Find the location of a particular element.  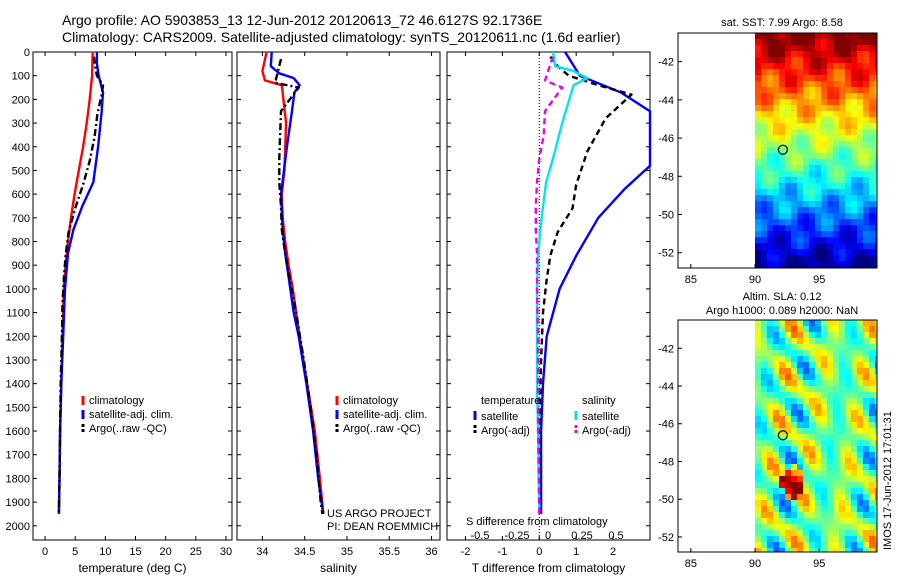

sla-map-title-line1: Altim. SLA: 0.12 is located at coordinates (782, 297).